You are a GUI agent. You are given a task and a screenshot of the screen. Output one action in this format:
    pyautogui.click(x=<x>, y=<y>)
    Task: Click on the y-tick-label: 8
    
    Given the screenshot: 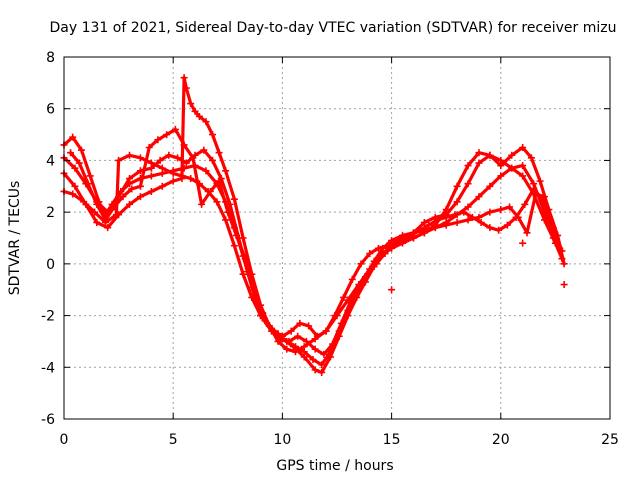 What is the action you would take?
    pyautogui.click(x=50, y=58)
    